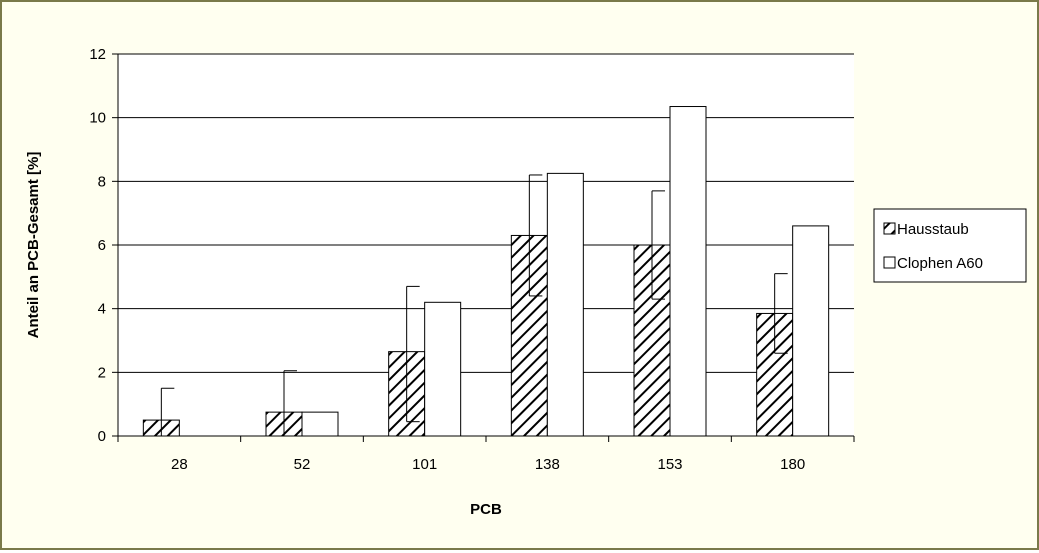 Image resolution: width=1039 pixels, height=553 pixels. What do you see at coordinates (33, 245) in the screenshot?
I see `y-axis-title: Anteil an PCB-Gesamt [%]` at bounding box center [33, 245].